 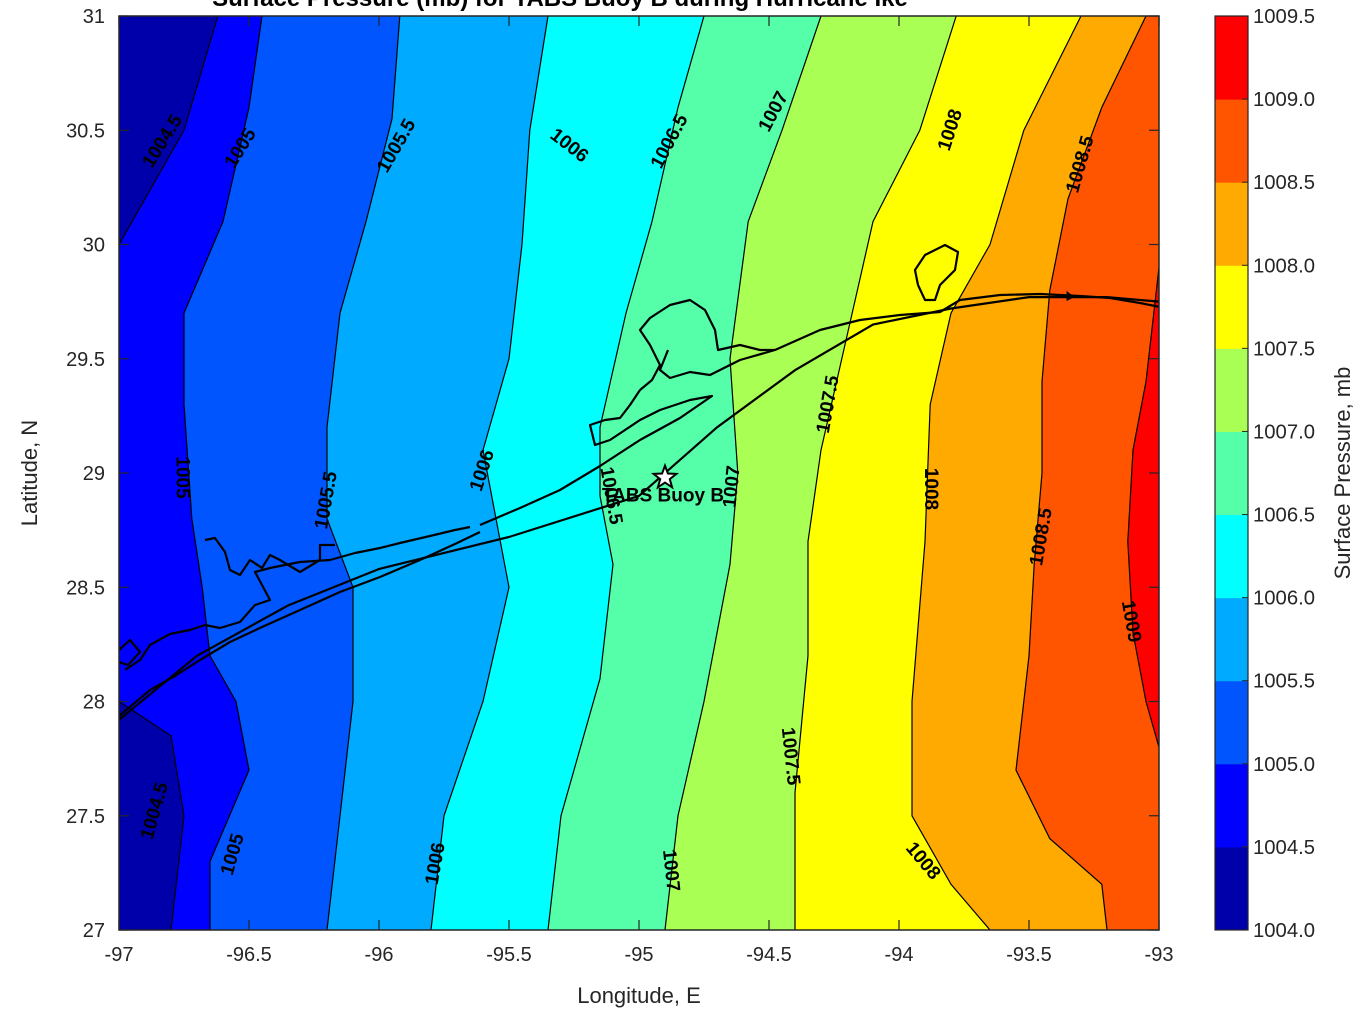 I want to click on band-1004.0-1004.5-1, so click(x=151, y=815).